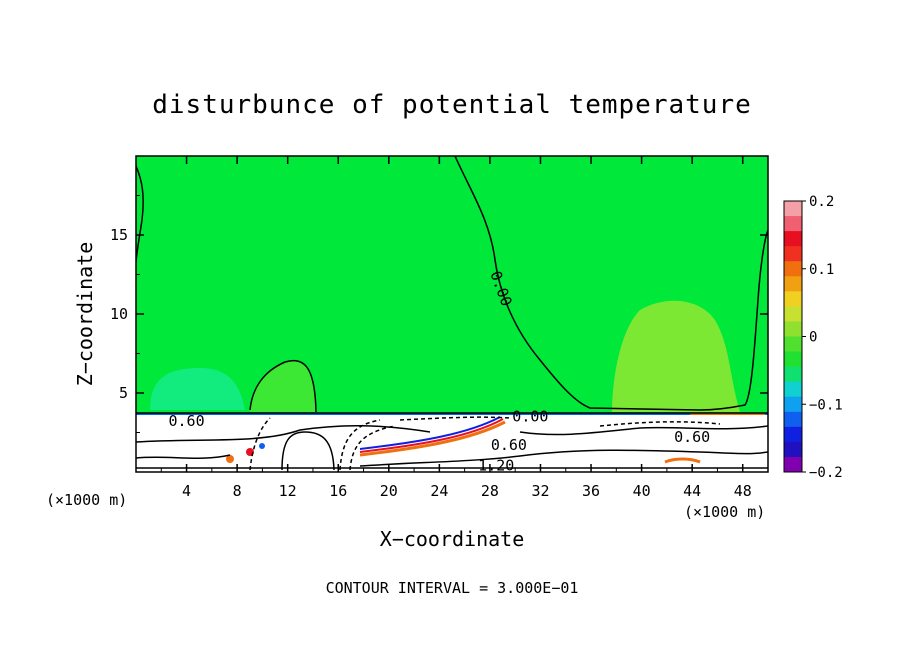 The height and width of the screenshot is (654, 904). I want to click on contour-layer-c, so click(183, 456).